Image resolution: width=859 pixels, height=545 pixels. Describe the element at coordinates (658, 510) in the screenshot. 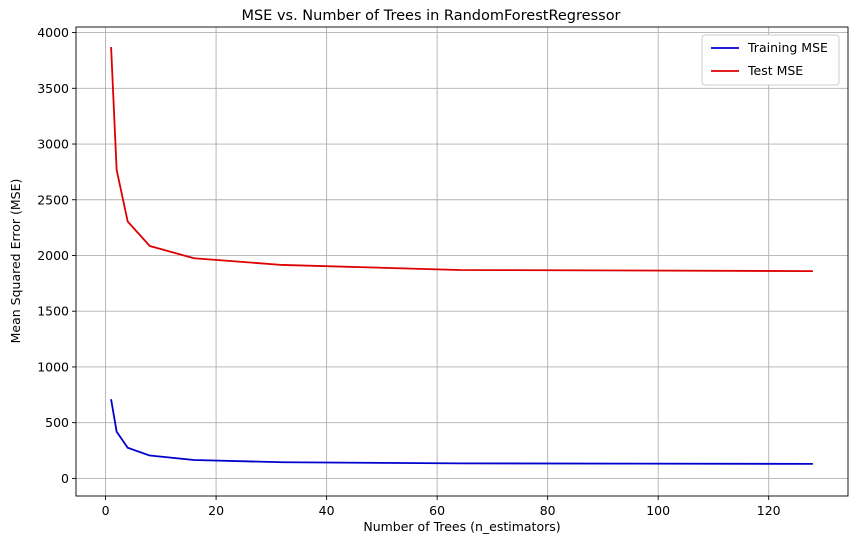

I see `x-tick-label: 100` at that location.